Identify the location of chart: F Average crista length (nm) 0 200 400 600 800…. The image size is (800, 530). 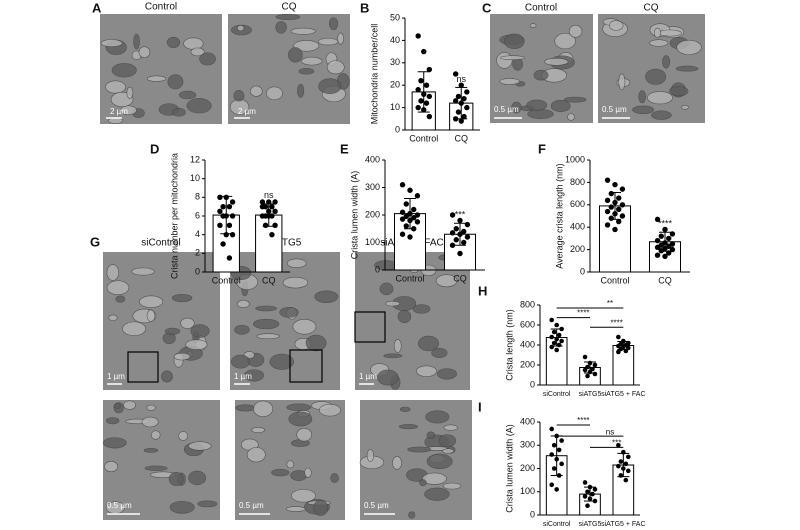
(614, 213).